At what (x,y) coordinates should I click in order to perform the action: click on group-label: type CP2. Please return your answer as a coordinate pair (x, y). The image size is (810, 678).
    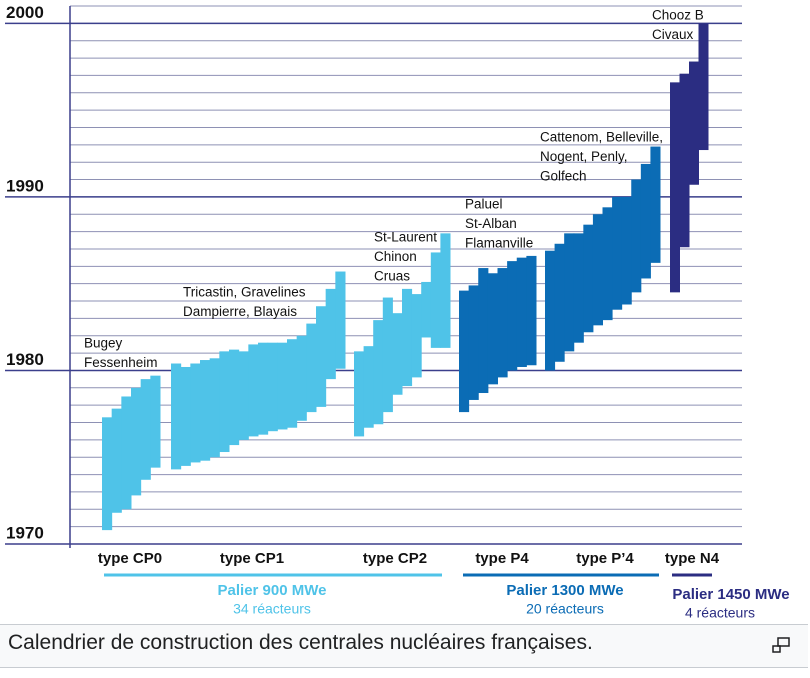
    Looking at the image, I should click on (395, 558).